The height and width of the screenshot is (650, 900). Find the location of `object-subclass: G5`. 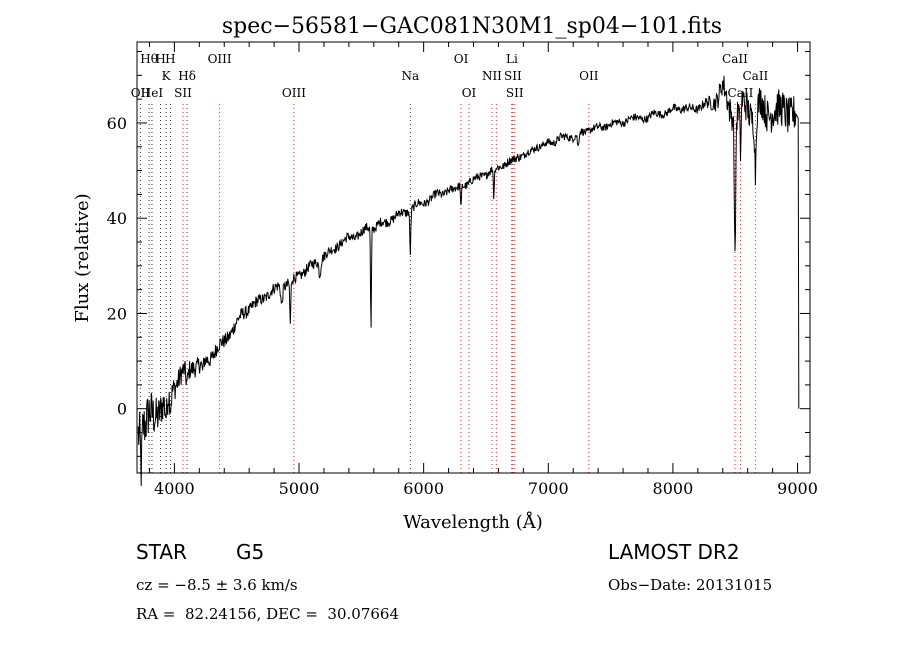

object-subclass: G5 is located at coordinates (250, 552).